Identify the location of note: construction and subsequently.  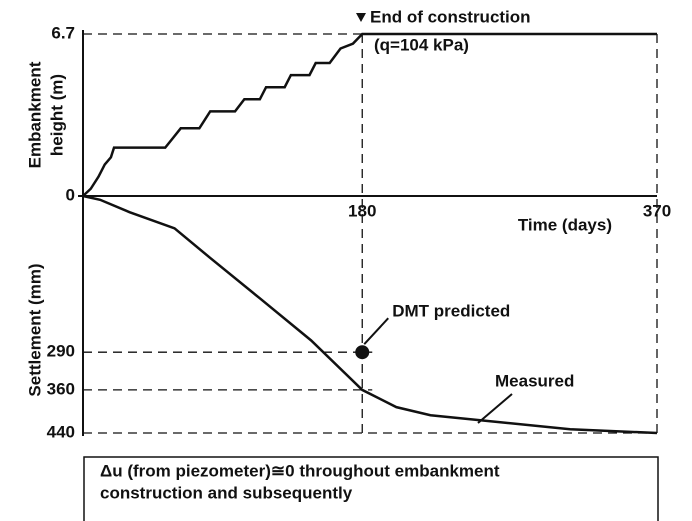
(226, 492).